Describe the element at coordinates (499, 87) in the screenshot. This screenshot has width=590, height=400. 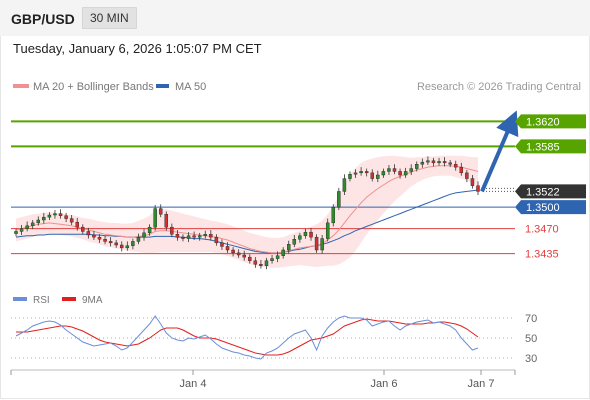
I see `credit-label: Research © 2026 Trading Central` at that location.